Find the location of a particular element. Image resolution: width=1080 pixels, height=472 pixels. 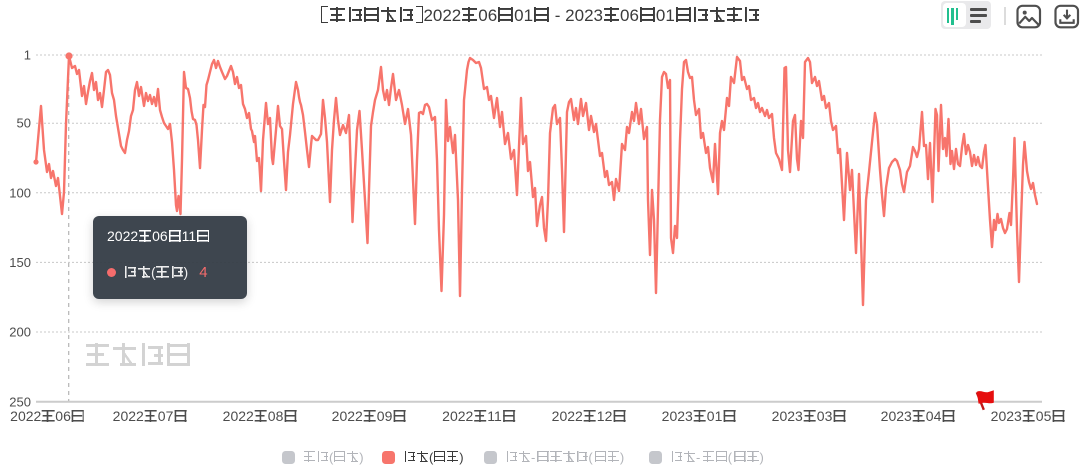

svg-text: 200 is located at coordinates (20, 332).